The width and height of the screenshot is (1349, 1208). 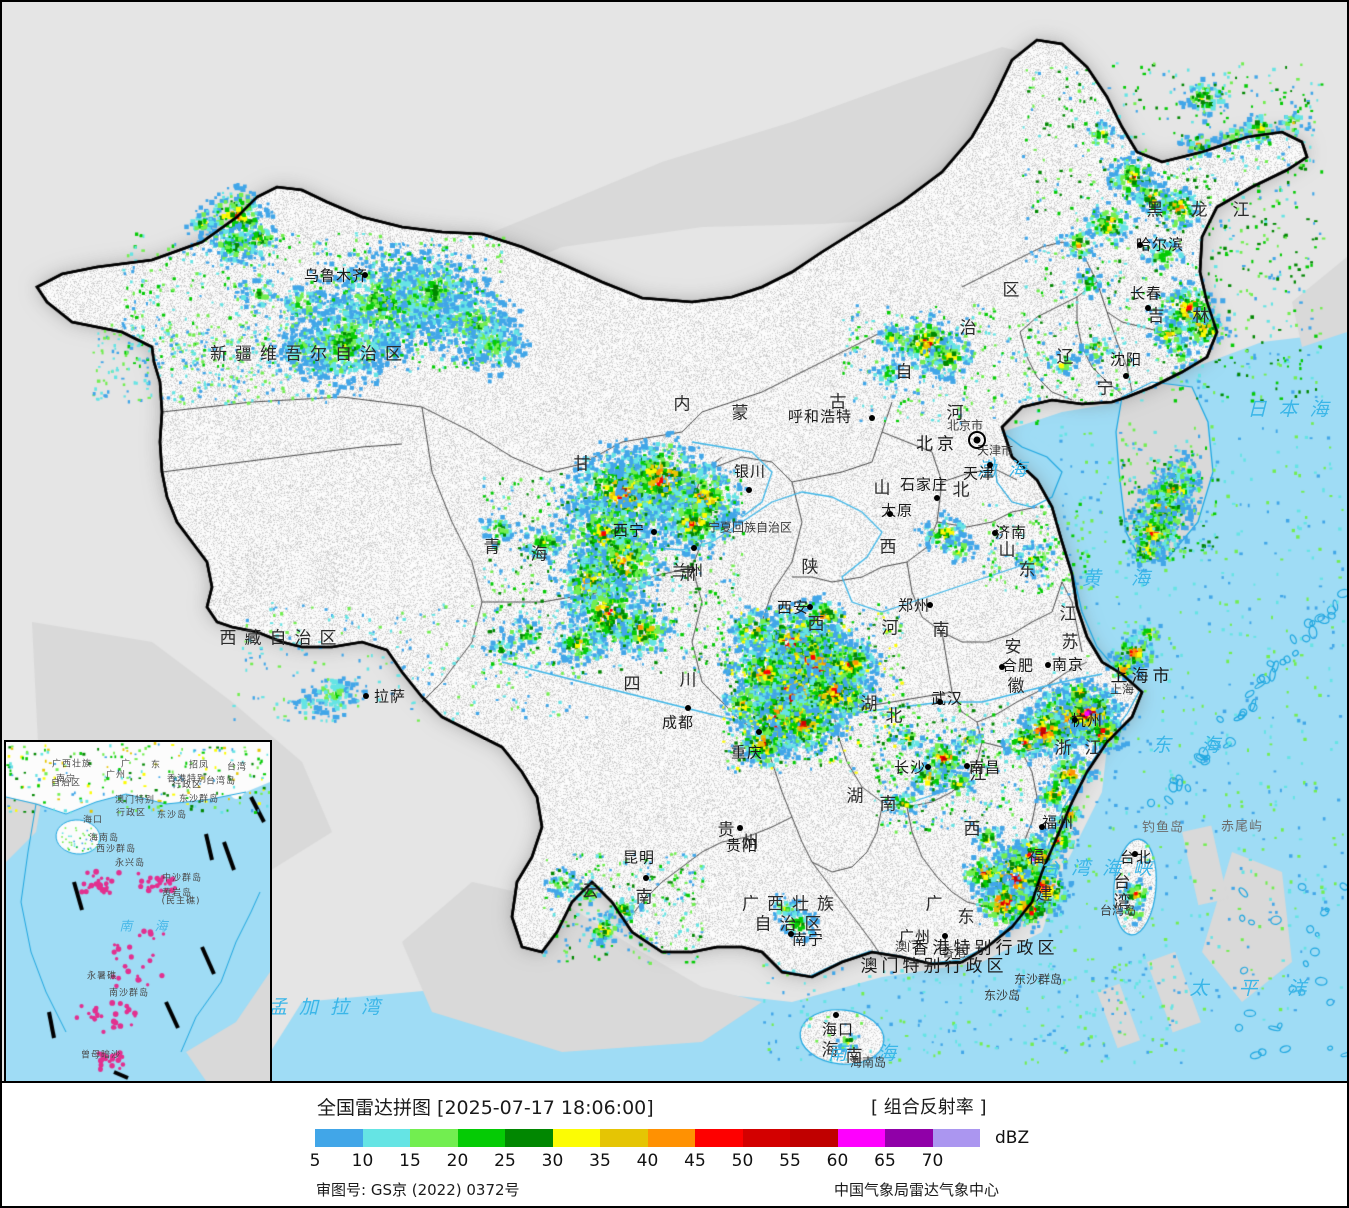 I want to click on colorbar-tick: 35, so click(x=600, y=1161).